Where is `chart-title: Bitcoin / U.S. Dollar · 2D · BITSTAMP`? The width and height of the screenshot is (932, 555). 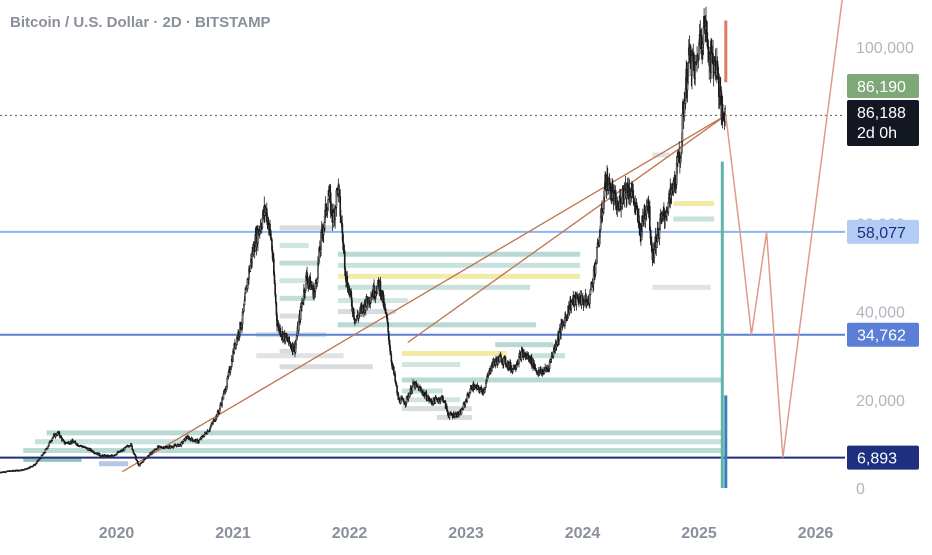
chart-title: Bitcoin / U.S. Dollar · 2D · BITSTAMP is located at coordinates (140, 22).